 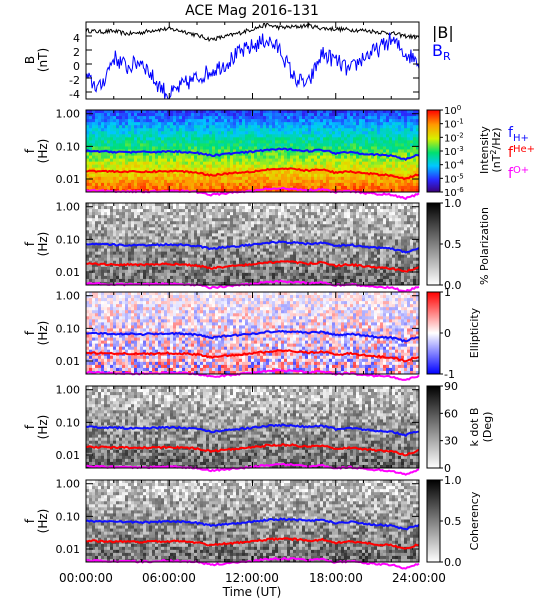 I want to click on kdotb-cb-tick-0: 90, so click(x=451, y=386).